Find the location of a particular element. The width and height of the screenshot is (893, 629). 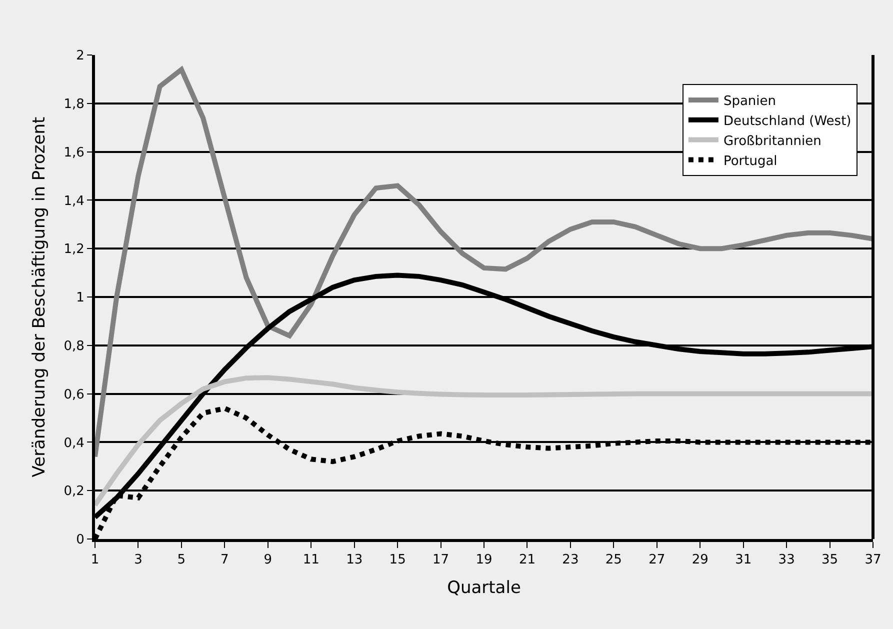

y-tick-label: 0,6 is located at coordinates (74, 394).